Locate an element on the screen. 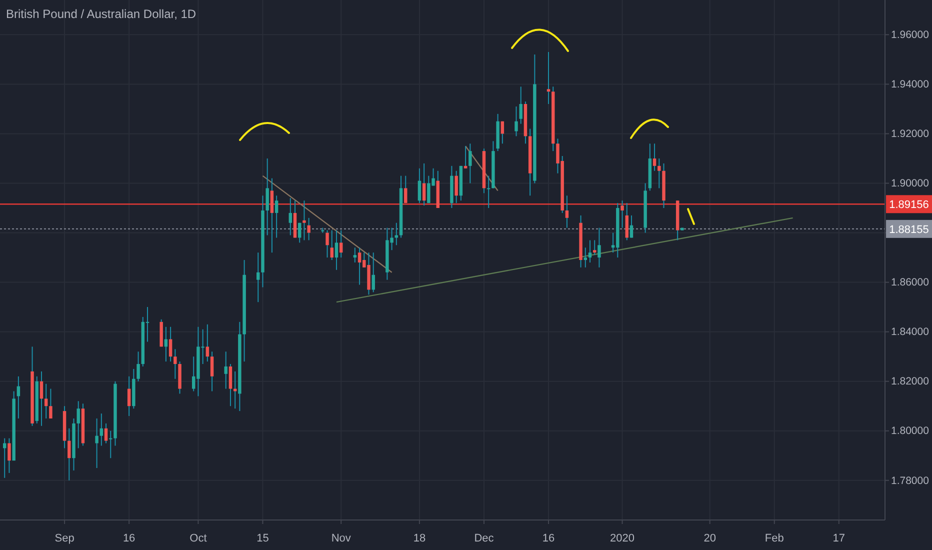 Image resolution: width=932 pixels, height=550 pixels. x-tick-label: 15 is located at coordinates (262, 538).